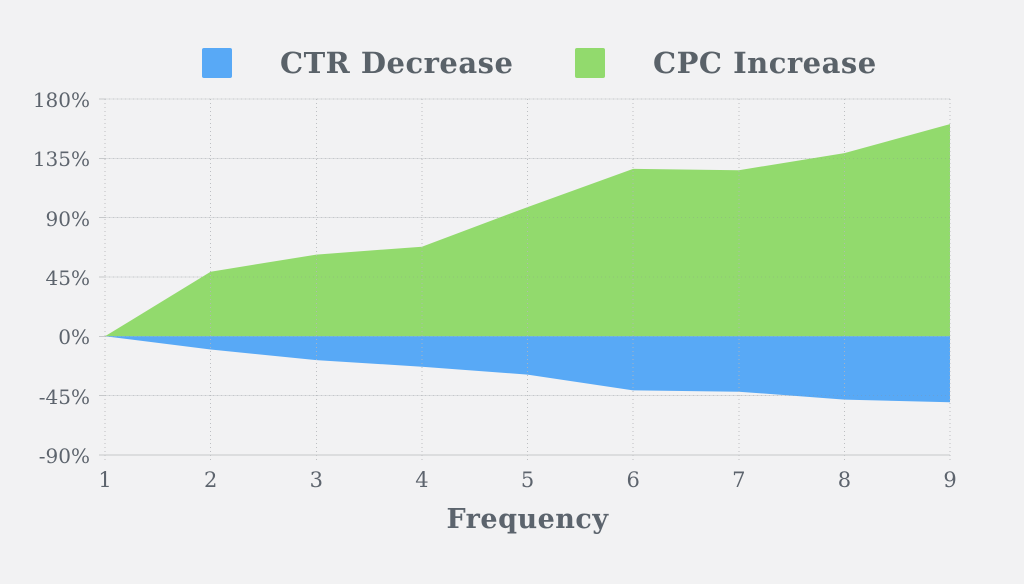 This screenshot has width=1024, height=584. What do you see at coordinates (217, 63) in the screenshot?
I see `legend-swatch-ctr-decrease` at bounding box center [217, 63].